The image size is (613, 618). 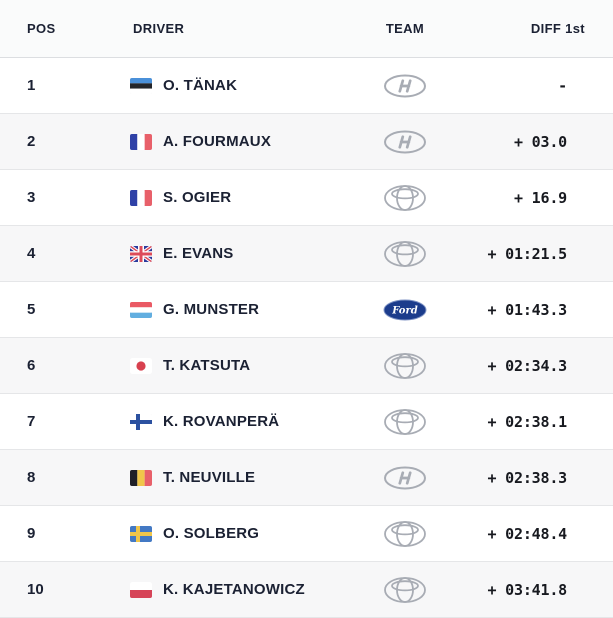 What do you see at coordinates (141, 589) in the screenshot?
I see `flag-poland-icon` at bounding box center [141, 589].